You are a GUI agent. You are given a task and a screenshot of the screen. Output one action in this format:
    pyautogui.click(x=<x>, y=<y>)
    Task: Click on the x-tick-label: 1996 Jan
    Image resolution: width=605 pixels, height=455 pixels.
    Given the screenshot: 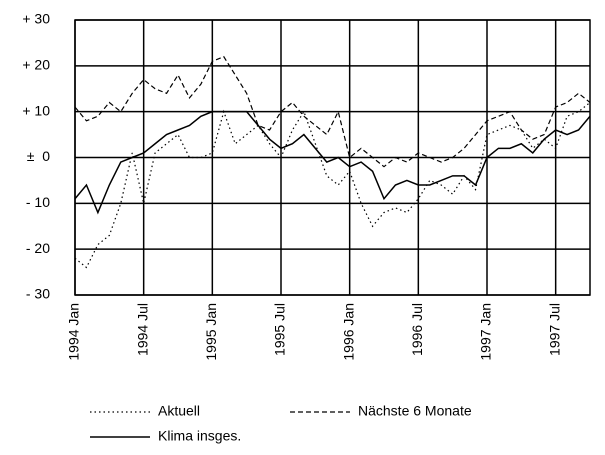 What is the action you would take?
    pyautogui.click(x=348, y=332)
    